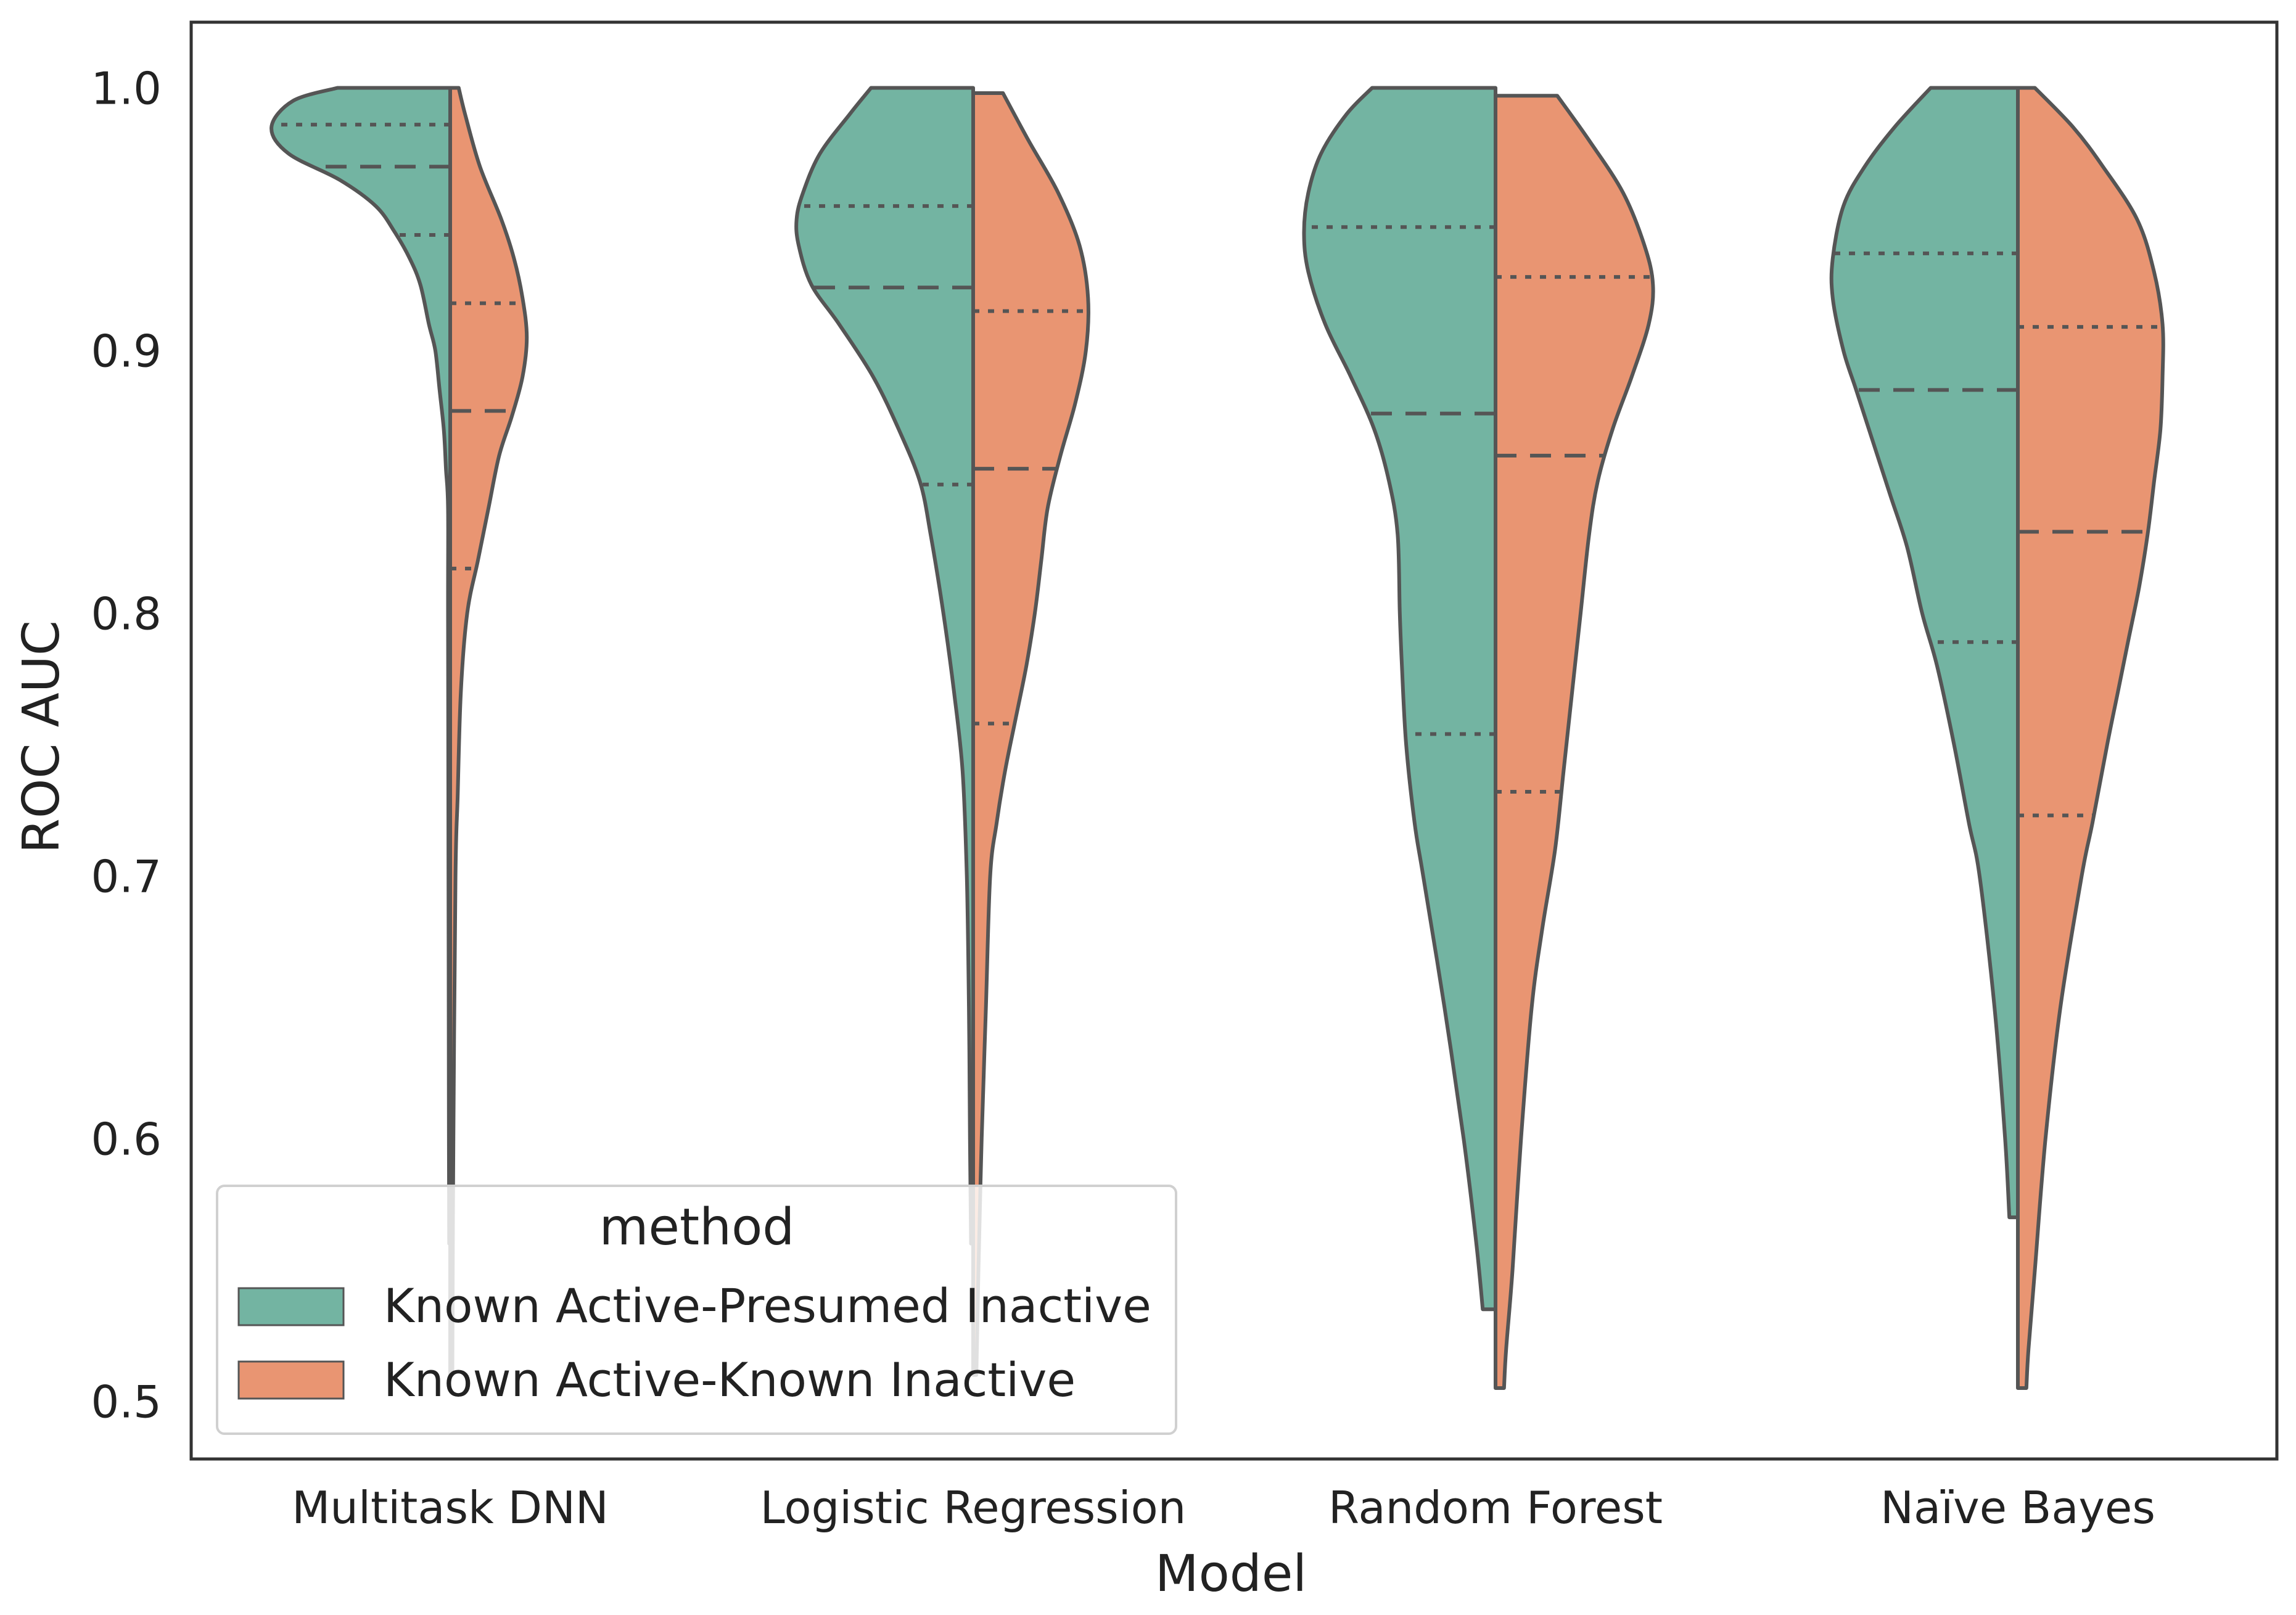  I want to click on violin-logistic-regression-left, so click(884, 666).